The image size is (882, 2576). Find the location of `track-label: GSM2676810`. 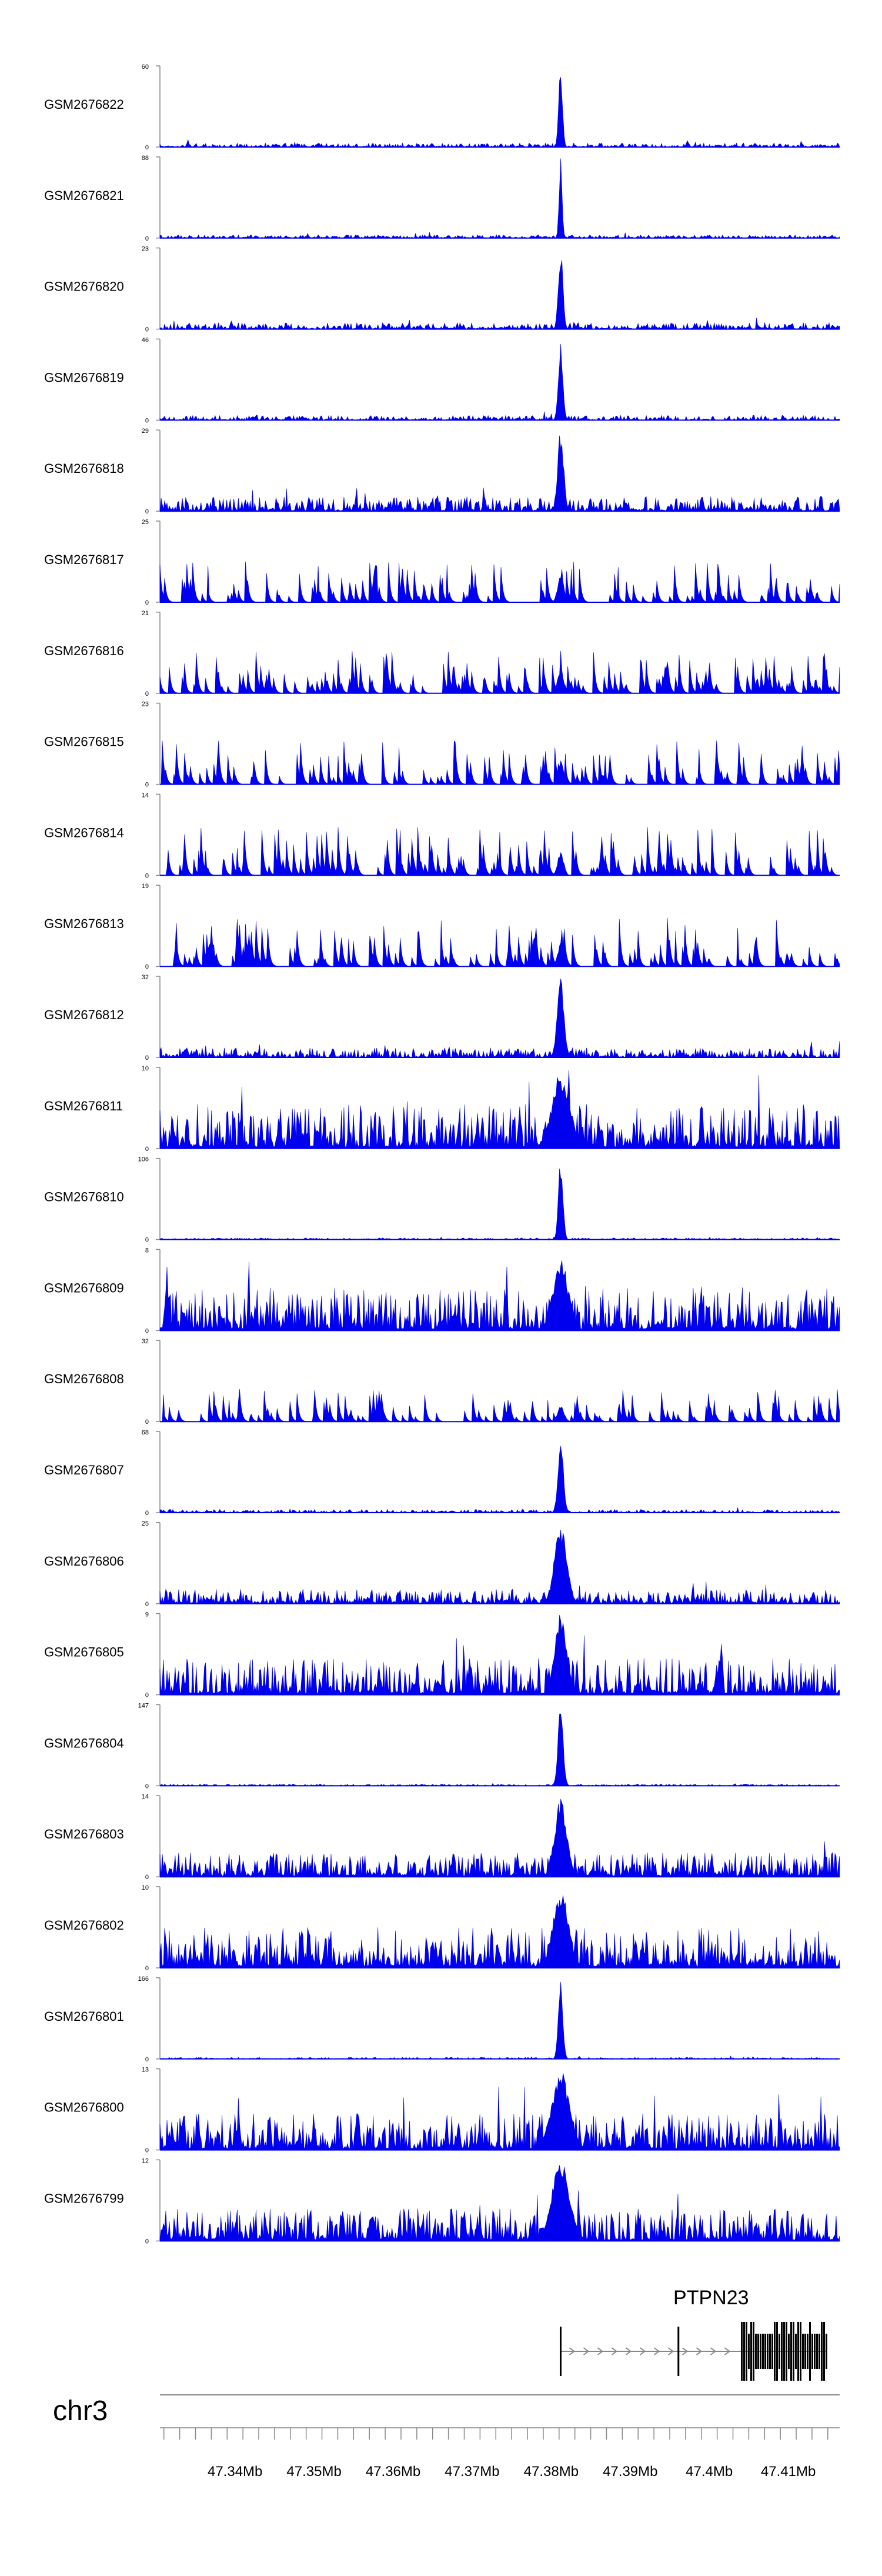

track-label: GSM2676810 is located at coordinates (84, 1197).